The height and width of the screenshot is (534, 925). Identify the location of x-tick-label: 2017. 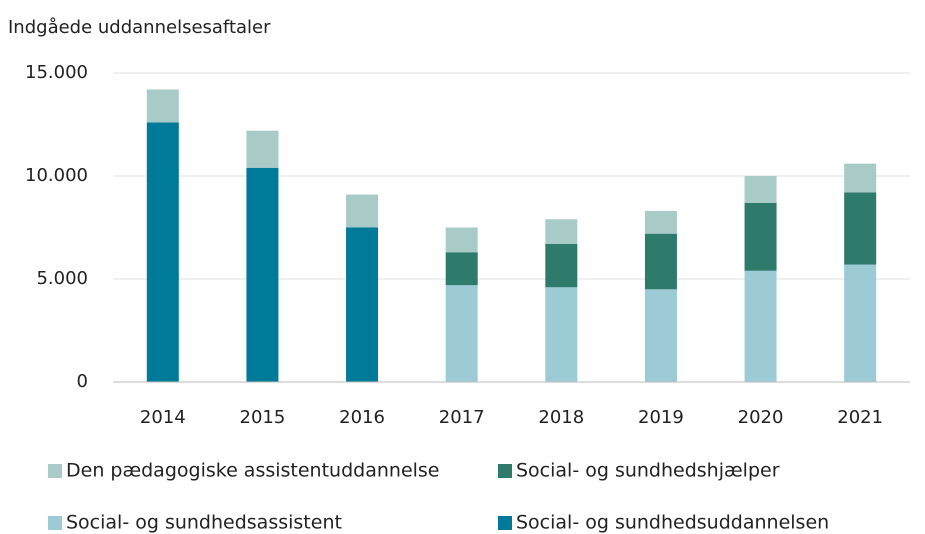
(462, 417).